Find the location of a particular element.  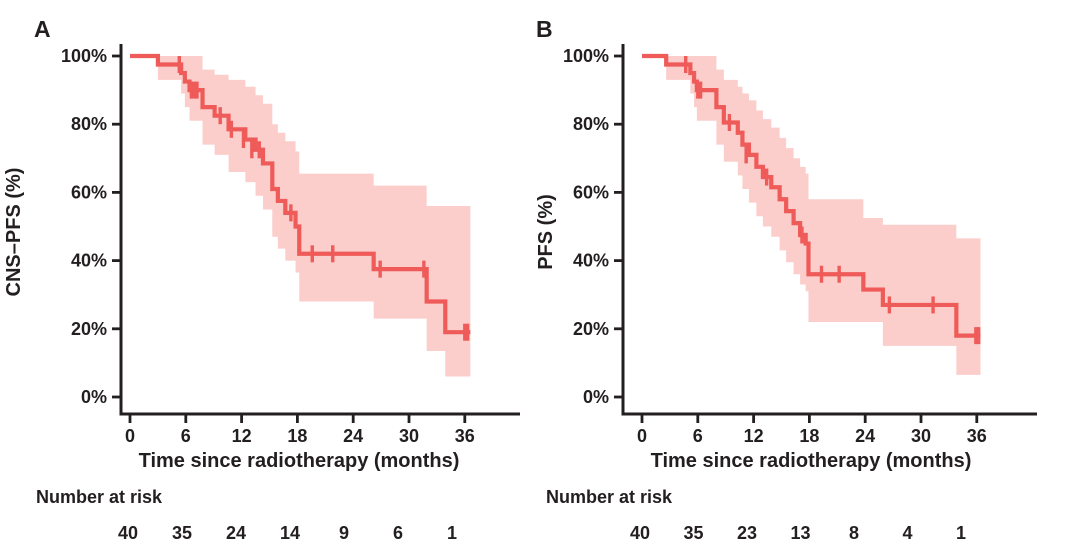

risk-count: 14 is located at coordinates (290, 533).